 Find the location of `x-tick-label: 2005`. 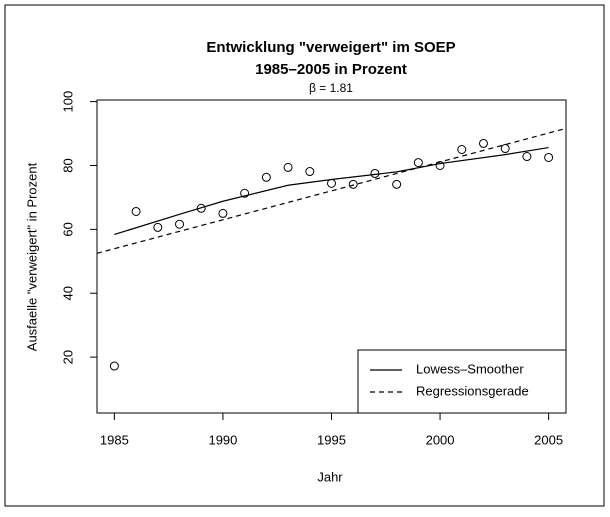

x-tick-label: 2005 is located at coordinates (548, 439).